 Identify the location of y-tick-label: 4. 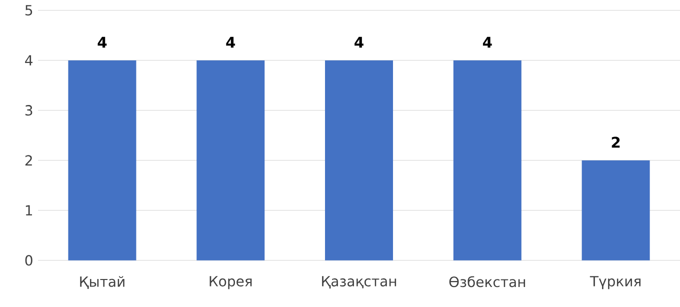
(28, 60).